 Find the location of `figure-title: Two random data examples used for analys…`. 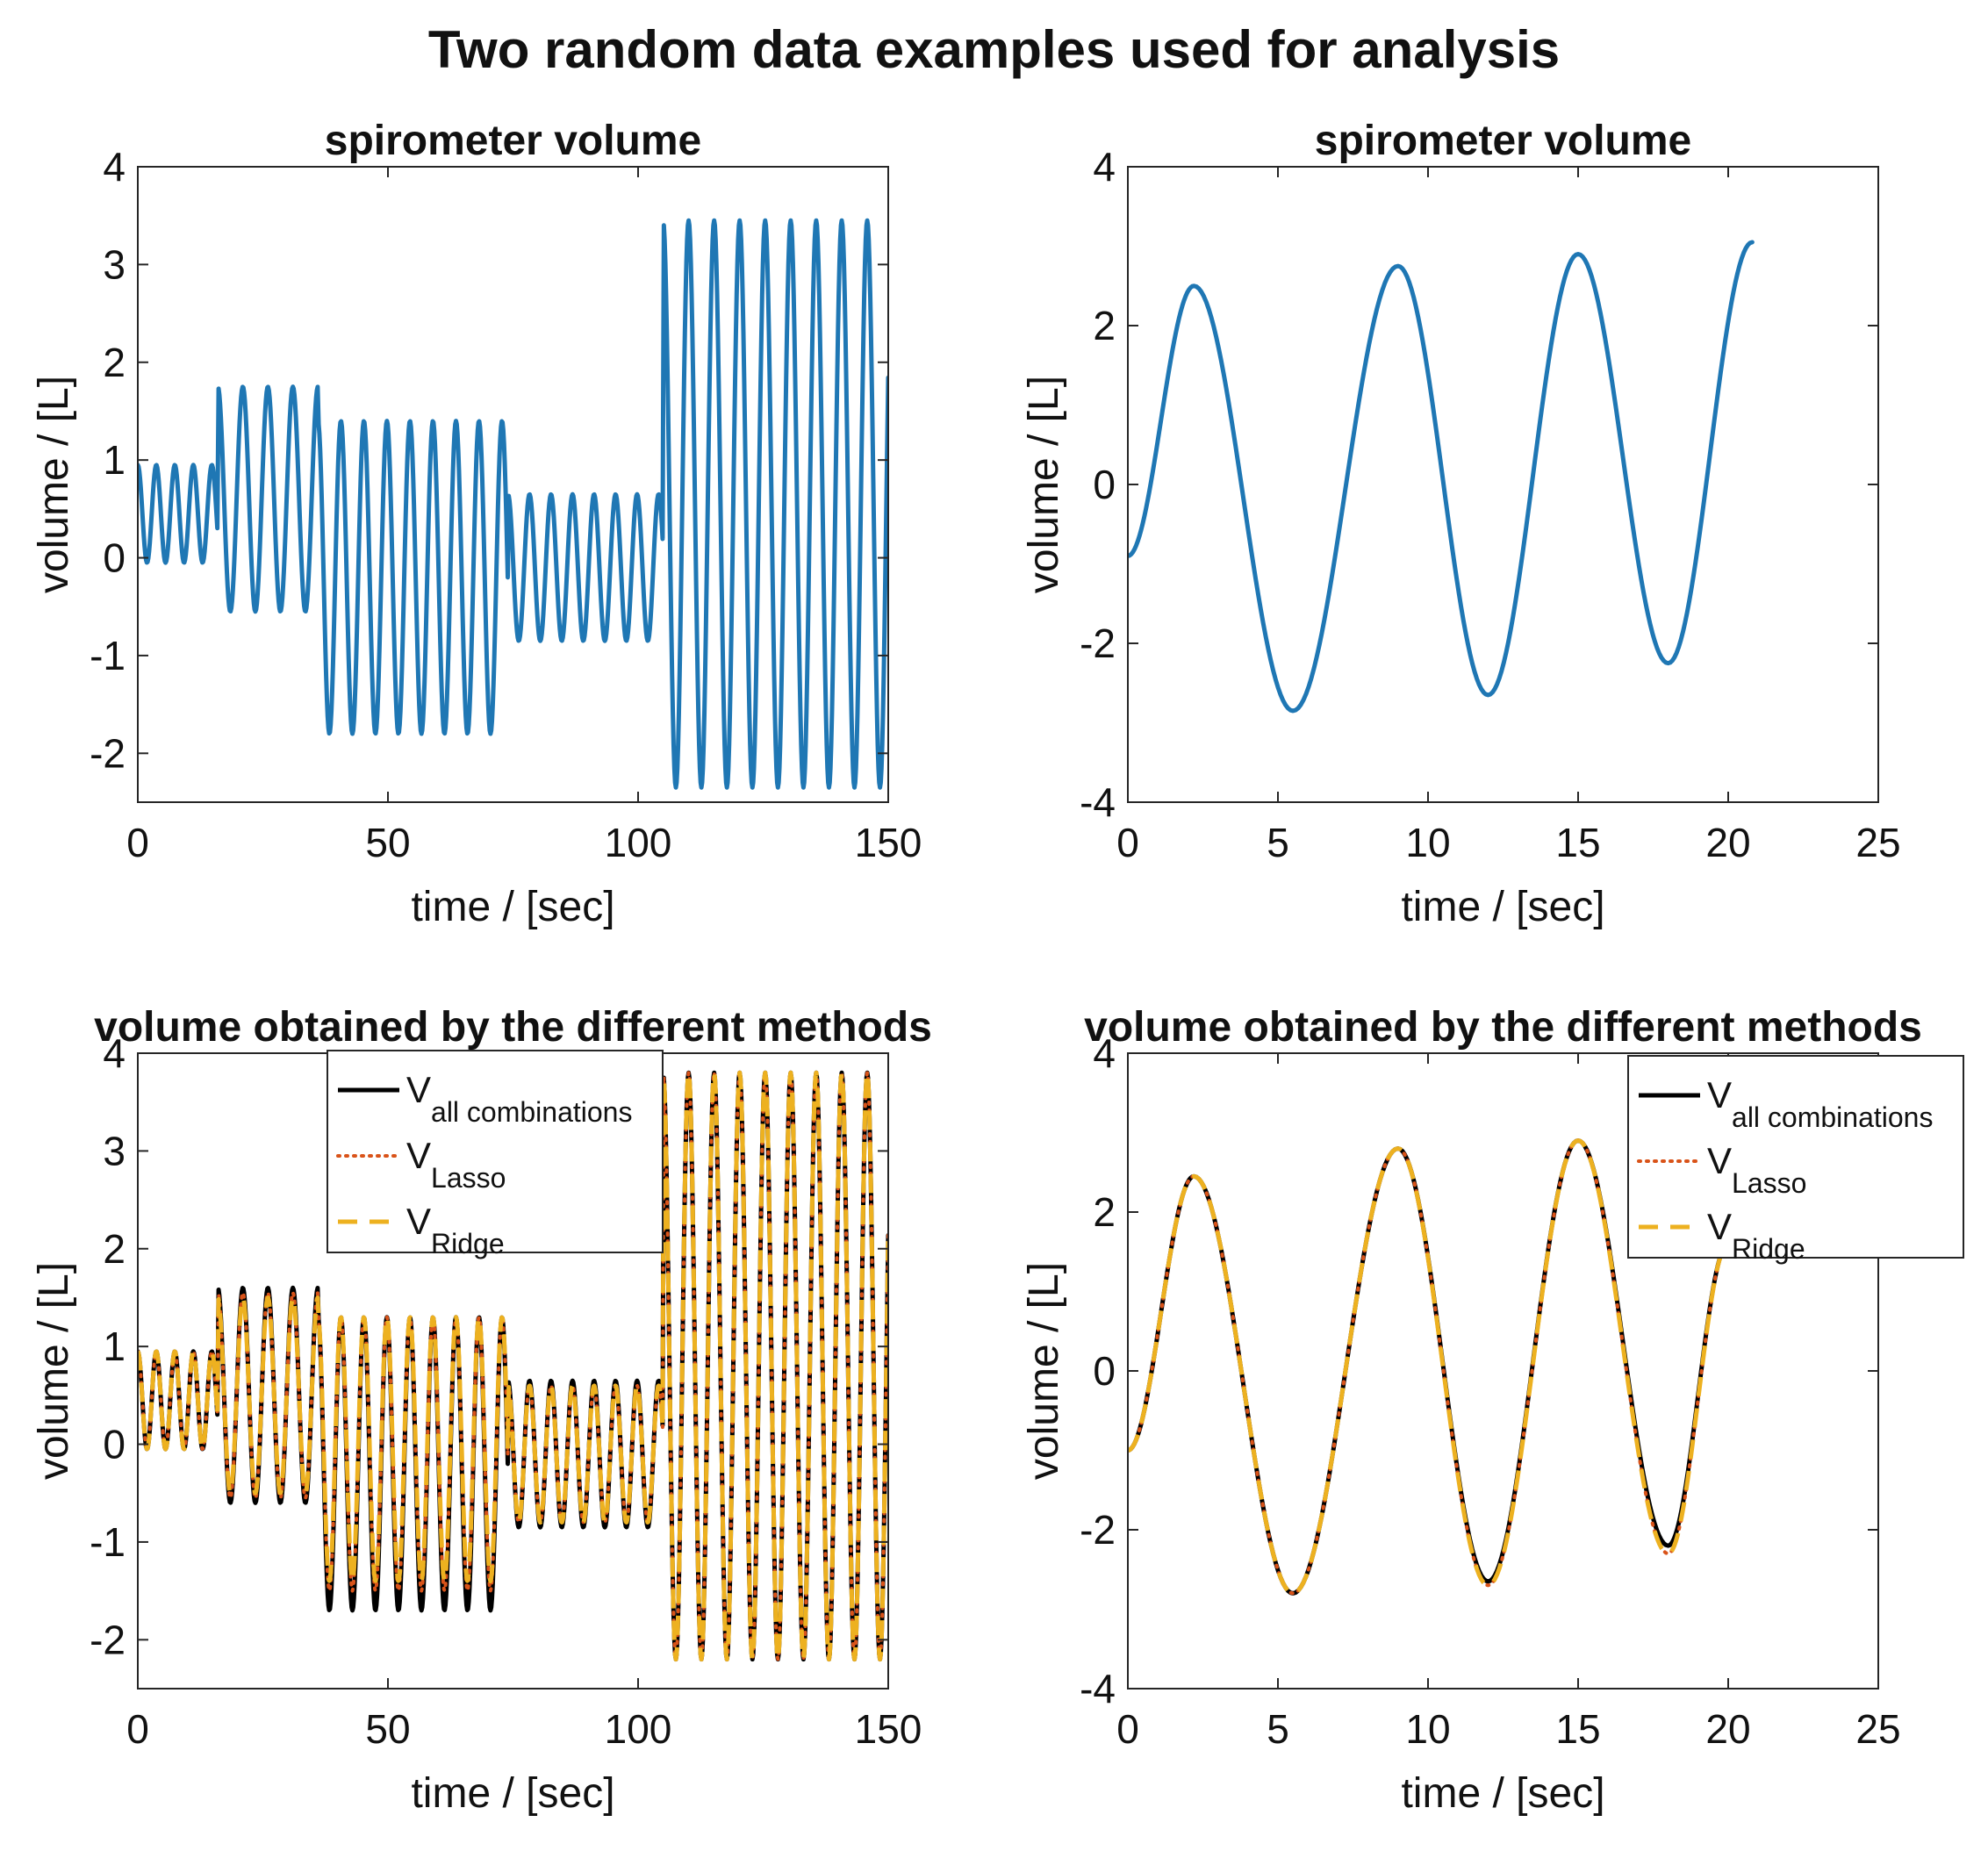

figure-title: Two random data examples used for analys… is located at coordinates (994, 49).